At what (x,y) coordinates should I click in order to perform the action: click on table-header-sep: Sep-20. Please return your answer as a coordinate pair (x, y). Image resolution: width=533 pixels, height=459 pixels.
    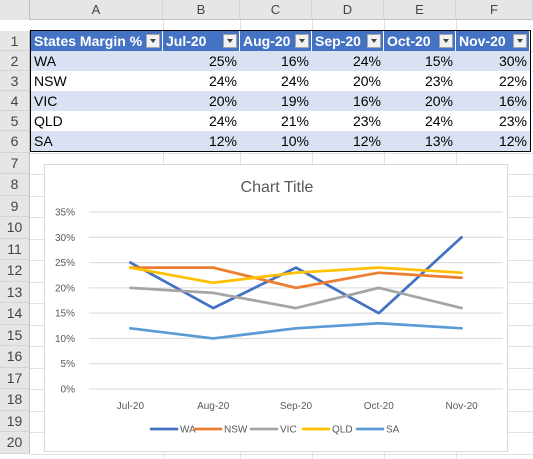
    Looking at the image, I should click on (348, 41).